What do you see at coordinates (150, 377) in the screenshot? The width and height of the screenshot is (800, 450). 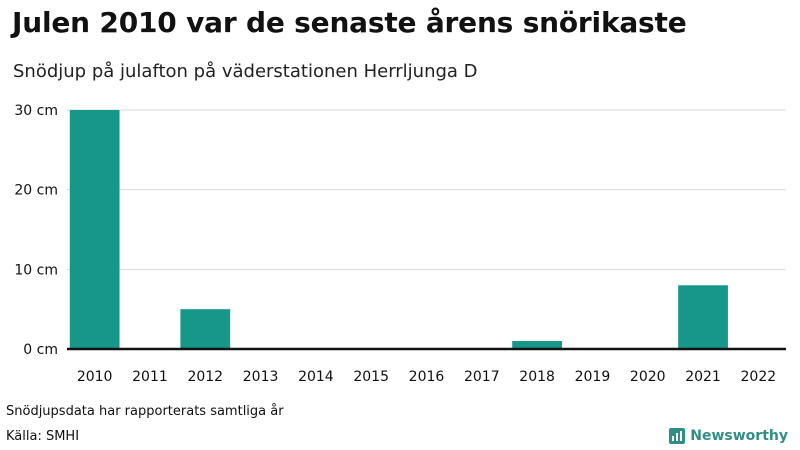 I see `x-tick-label: 2011` at bounding box center [150, 377].